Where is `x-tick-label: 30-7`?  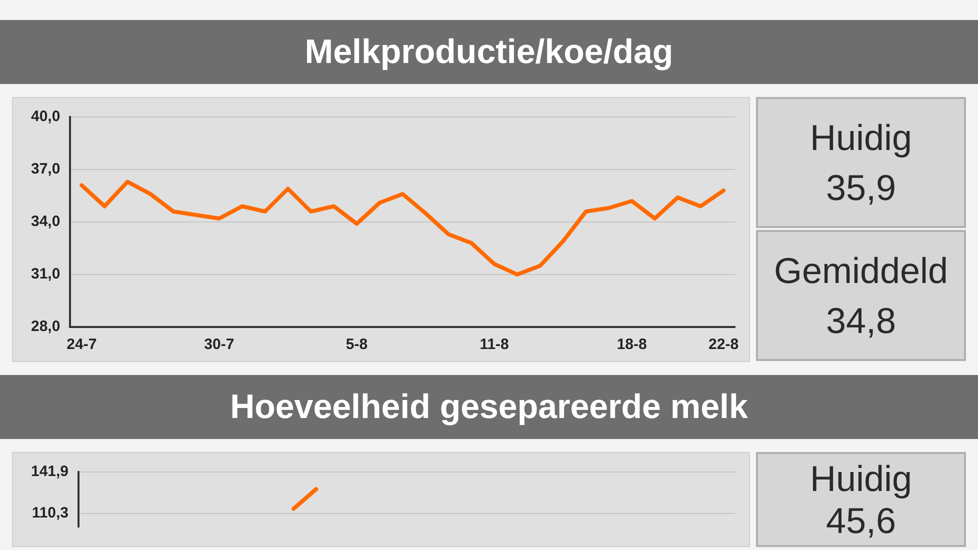
x-tick-label: 30-7 is located at coordinates (219, 345).